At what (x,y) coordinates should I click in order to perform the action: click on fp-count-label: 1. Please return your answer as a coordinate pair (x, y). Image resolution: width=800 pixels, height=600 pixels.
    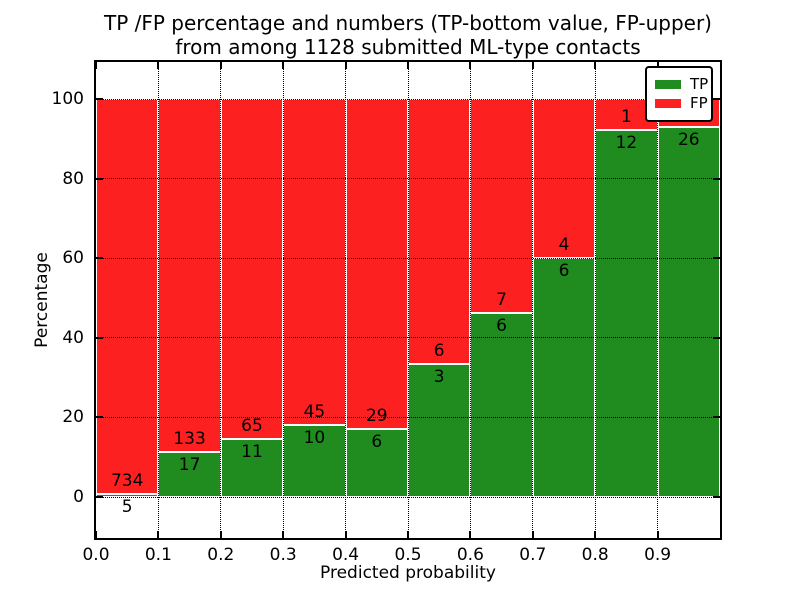
    Looking at the image, I should click on (626, 116).